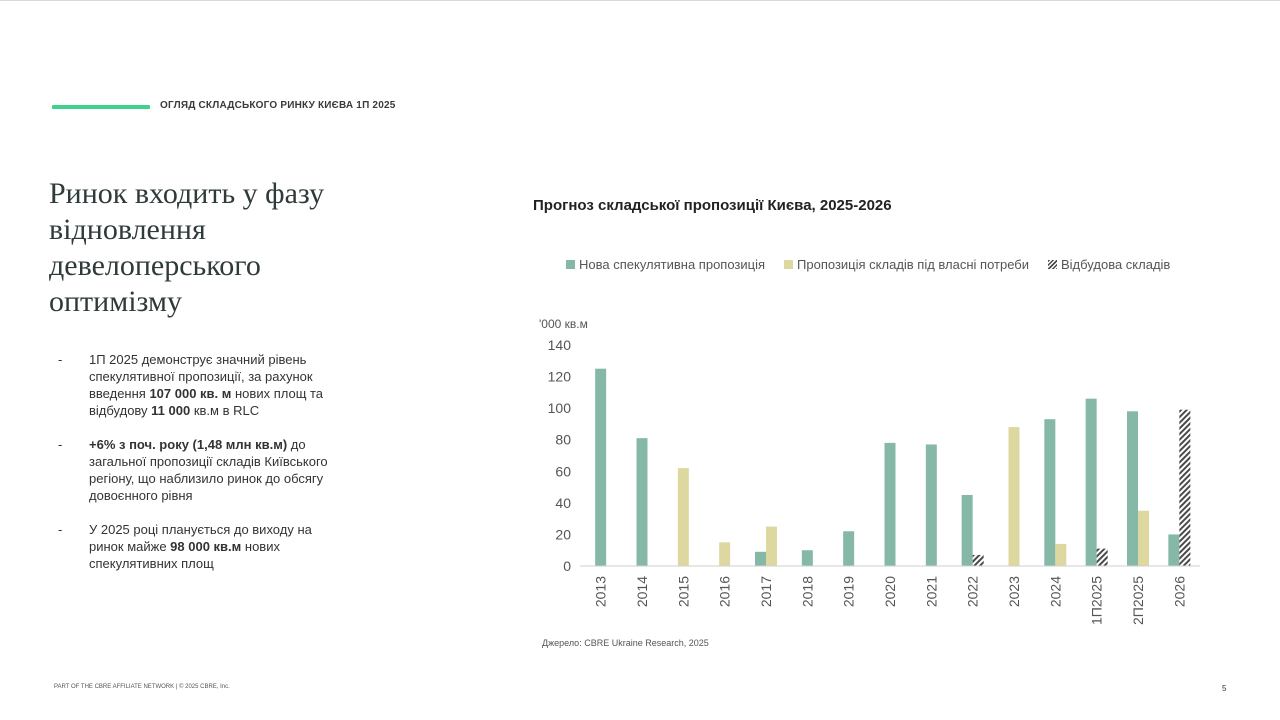 This screenshot has height=720, width=1280. Describe the element at coordinates (570, 264) in the screenshot. I see `legend-swatch-speculative` at that location.